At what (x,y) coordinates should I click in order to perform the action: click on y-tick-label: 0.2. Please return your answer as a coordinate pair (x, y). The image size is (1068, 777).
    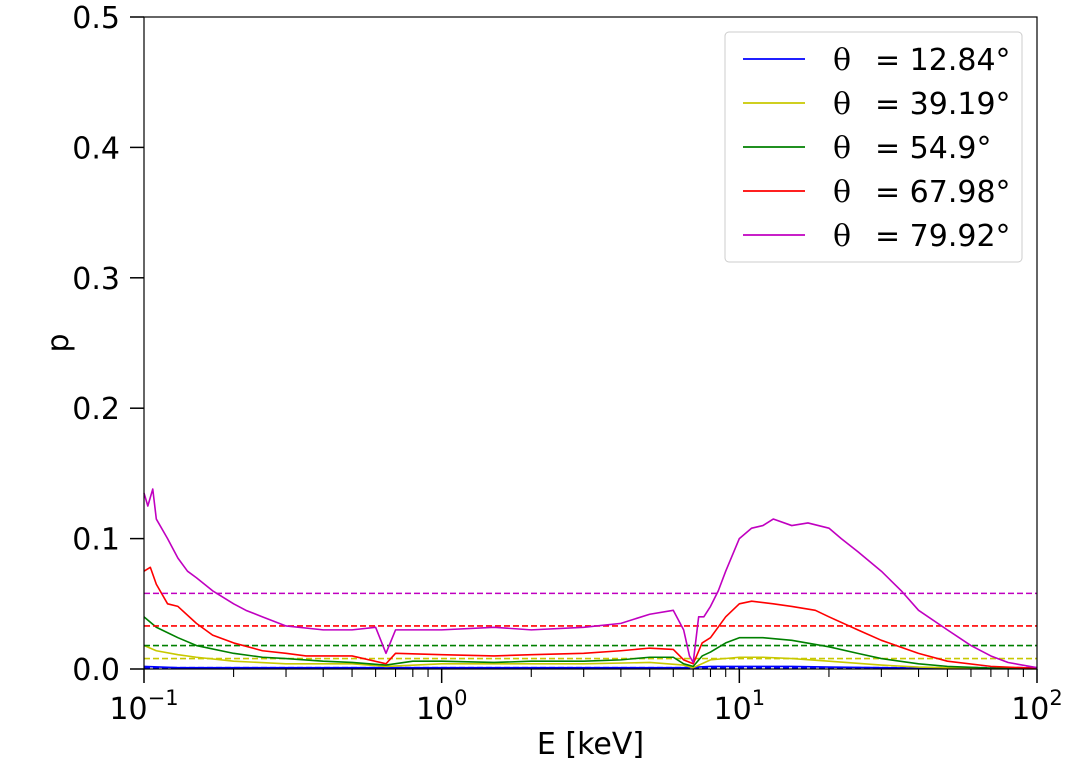
    Looking at the image, I should click on (96, 409).